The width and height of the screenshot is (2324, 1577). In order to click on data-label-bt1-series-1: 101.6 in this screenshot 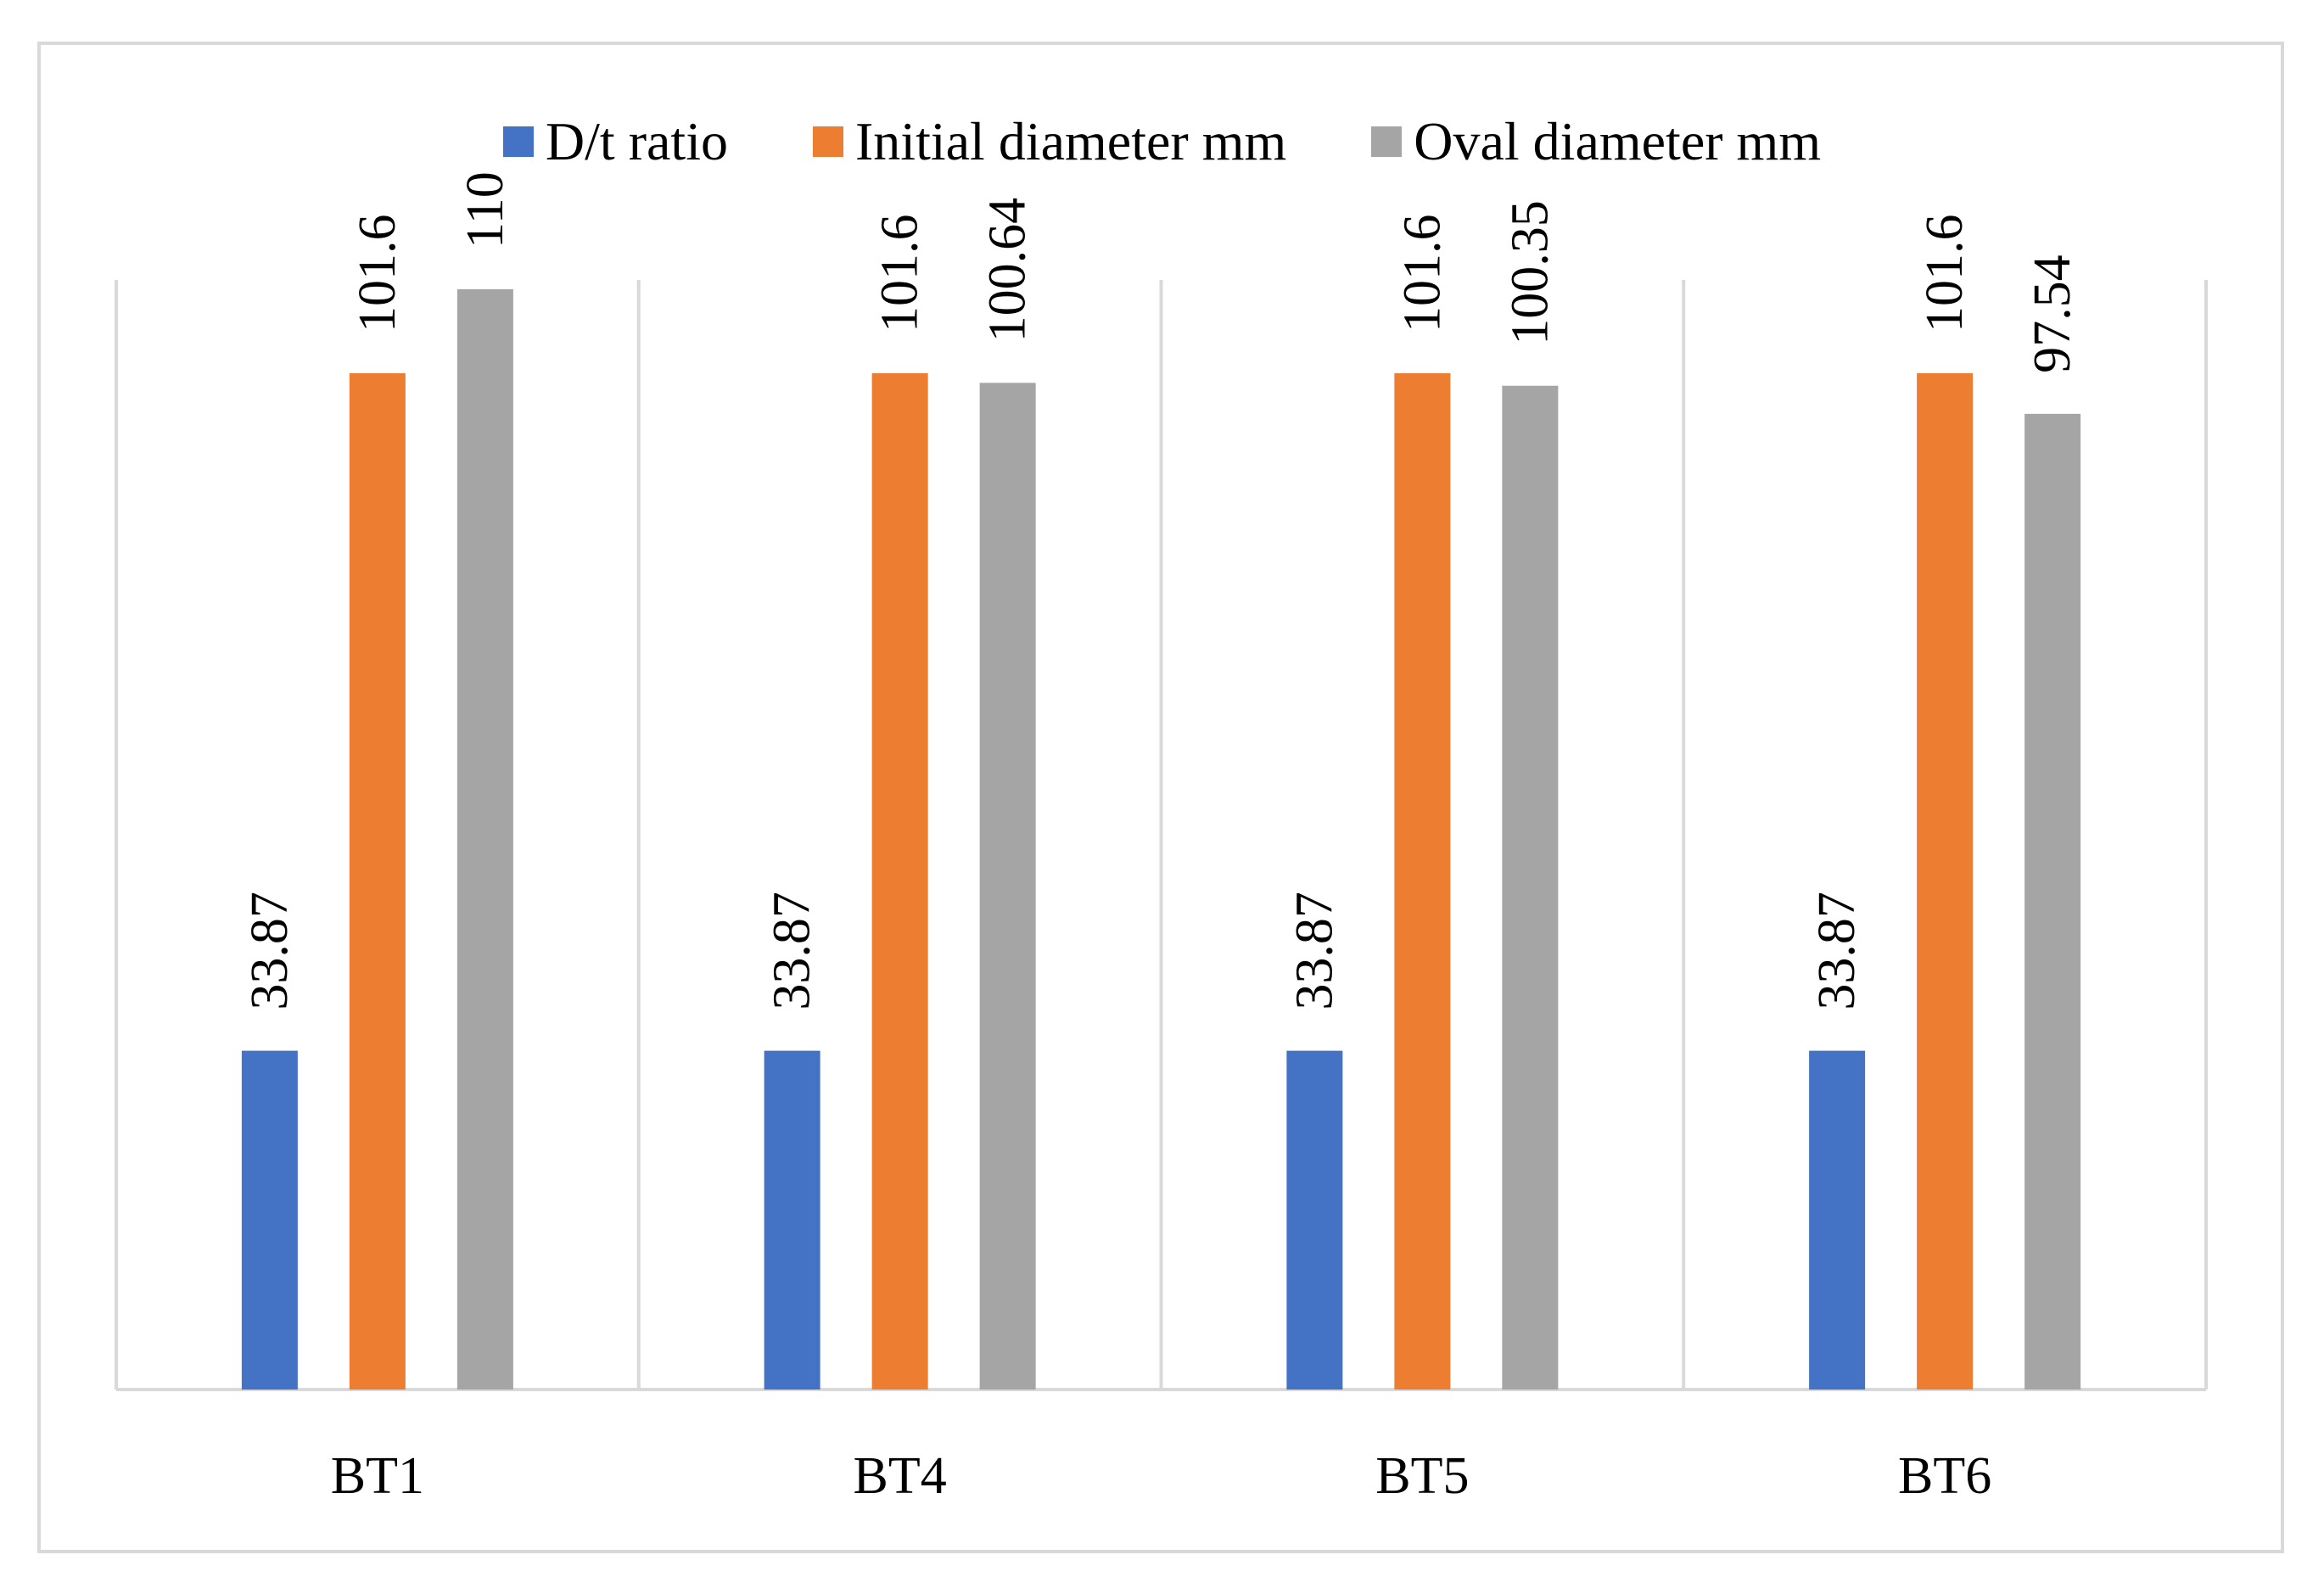, I will do `click(377, 274)`.